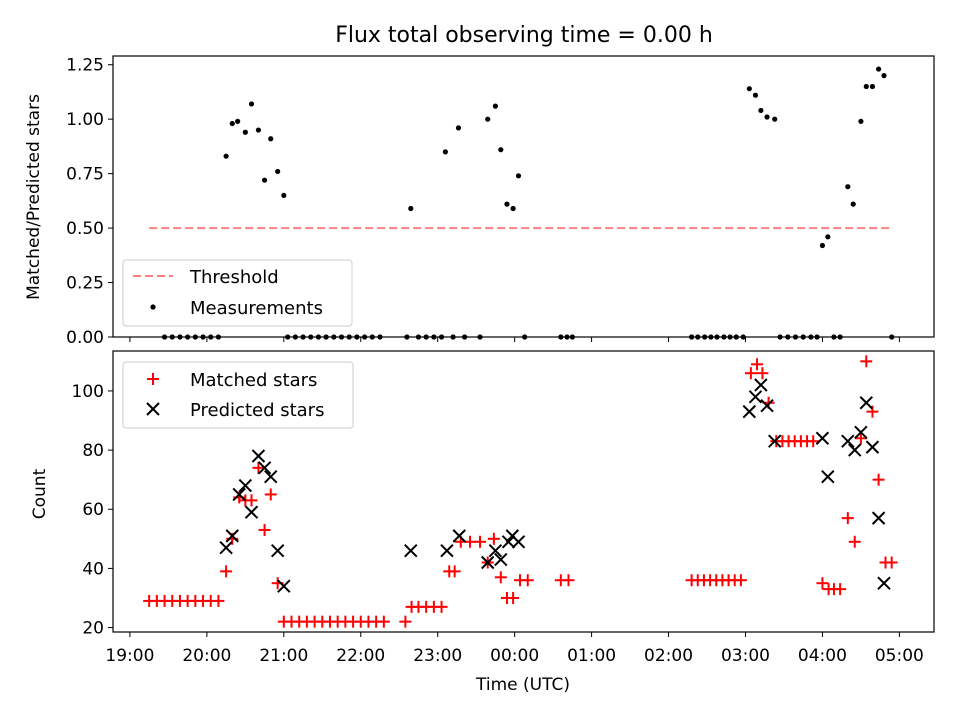 This screenshot has height=720, width=960. I want to click on top-y-tick-label: 0.00, so click(85, 338).